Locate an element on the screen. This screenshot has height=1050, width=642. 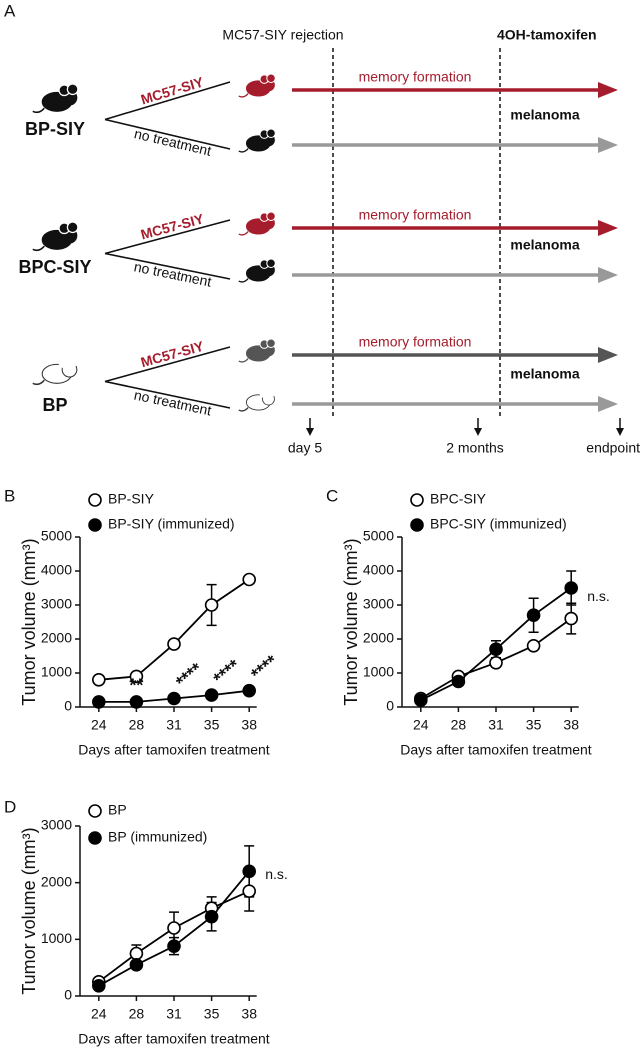
panel-label: B is located at coordinates (9, 495).